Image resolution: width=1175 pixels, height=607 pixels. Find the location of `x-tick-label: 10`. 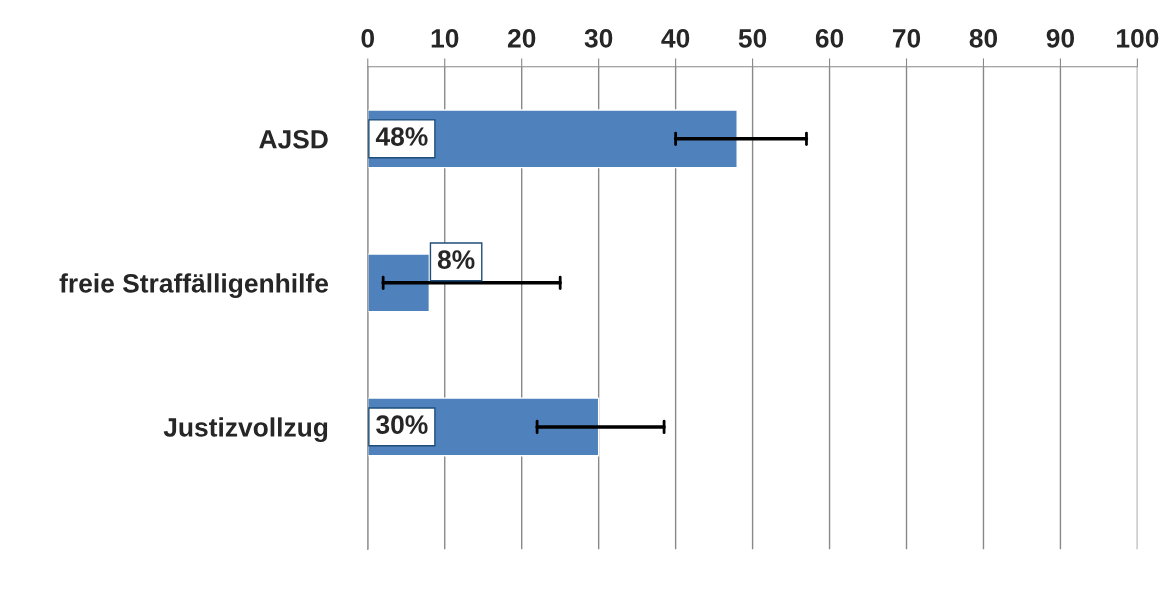

x-tick-label: 10 is located at coordinates (445, 38).